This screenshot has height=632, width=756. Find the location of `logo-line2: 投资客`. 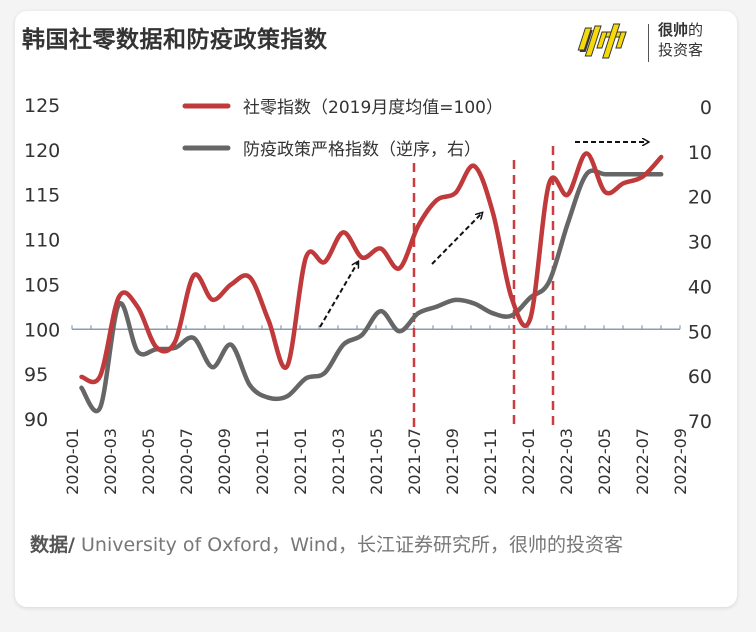

logo-line2: 投资客 is located at coordinates (681, 50).